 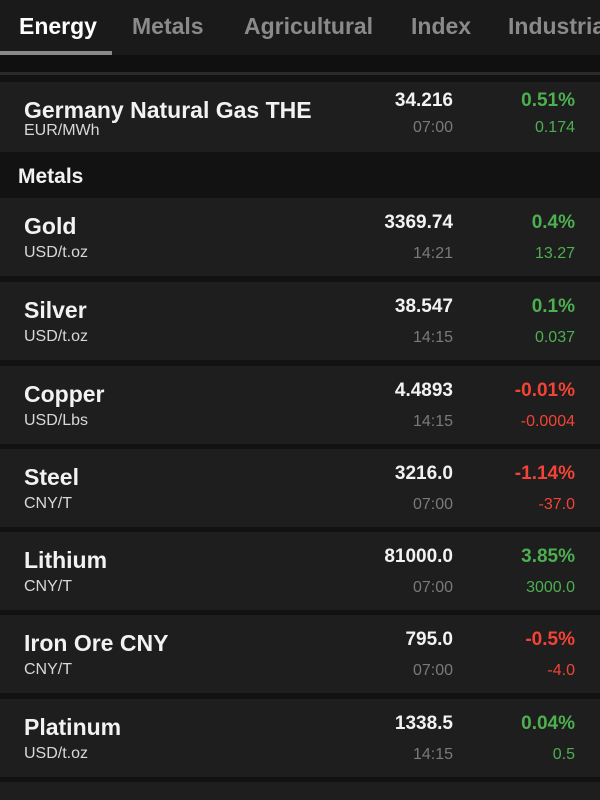 I want to click on commodity-row: Lithium CNY/T 81000.0 07:00 3.85% 3000.0, so click(x=300, y=571).